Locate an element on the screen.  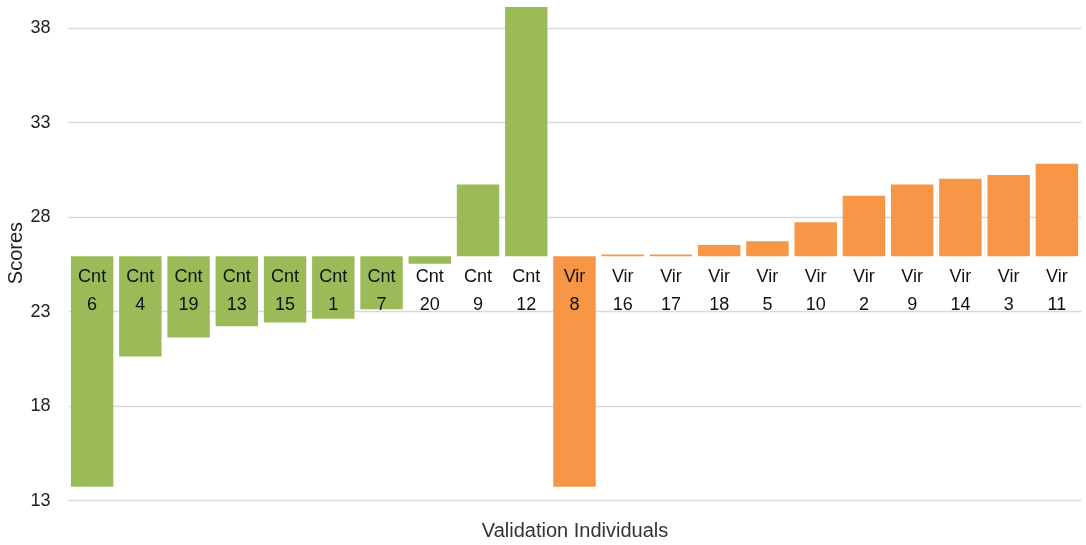
x-tick-label: Cnt 19 is located at coordinates (188, 290).